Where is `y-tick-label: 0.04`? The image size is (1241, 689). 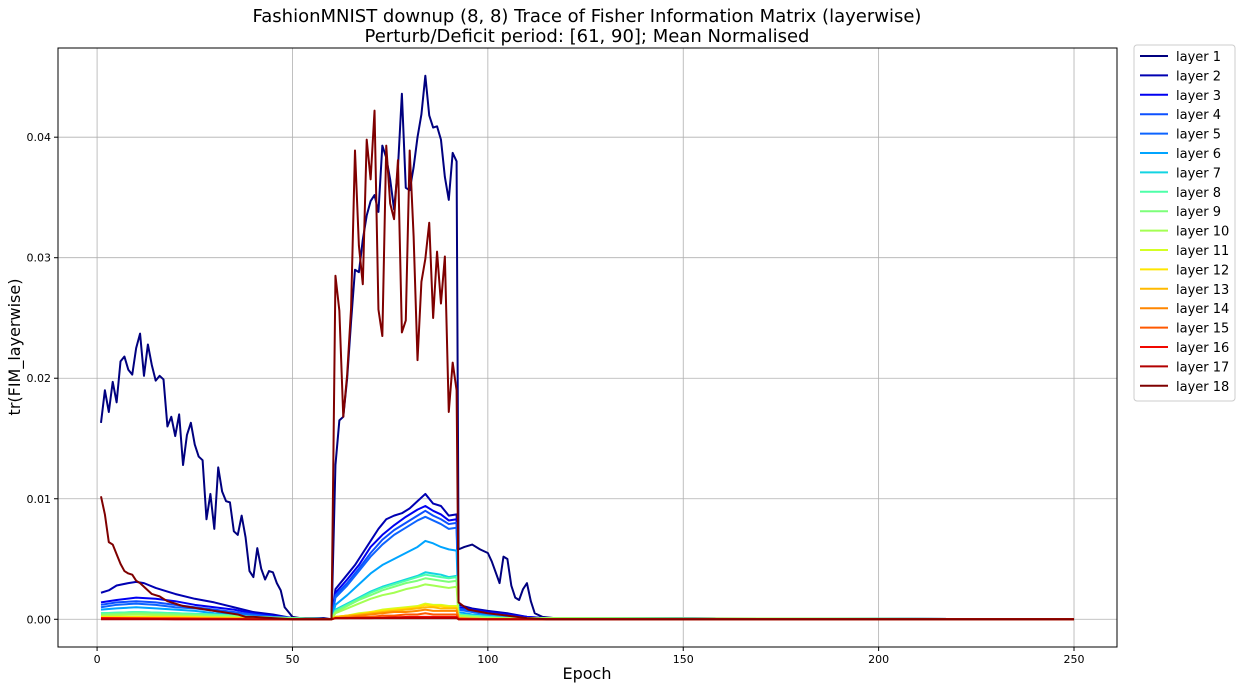
y-tick-label: 0.04 is located at coordinates (39, 137).